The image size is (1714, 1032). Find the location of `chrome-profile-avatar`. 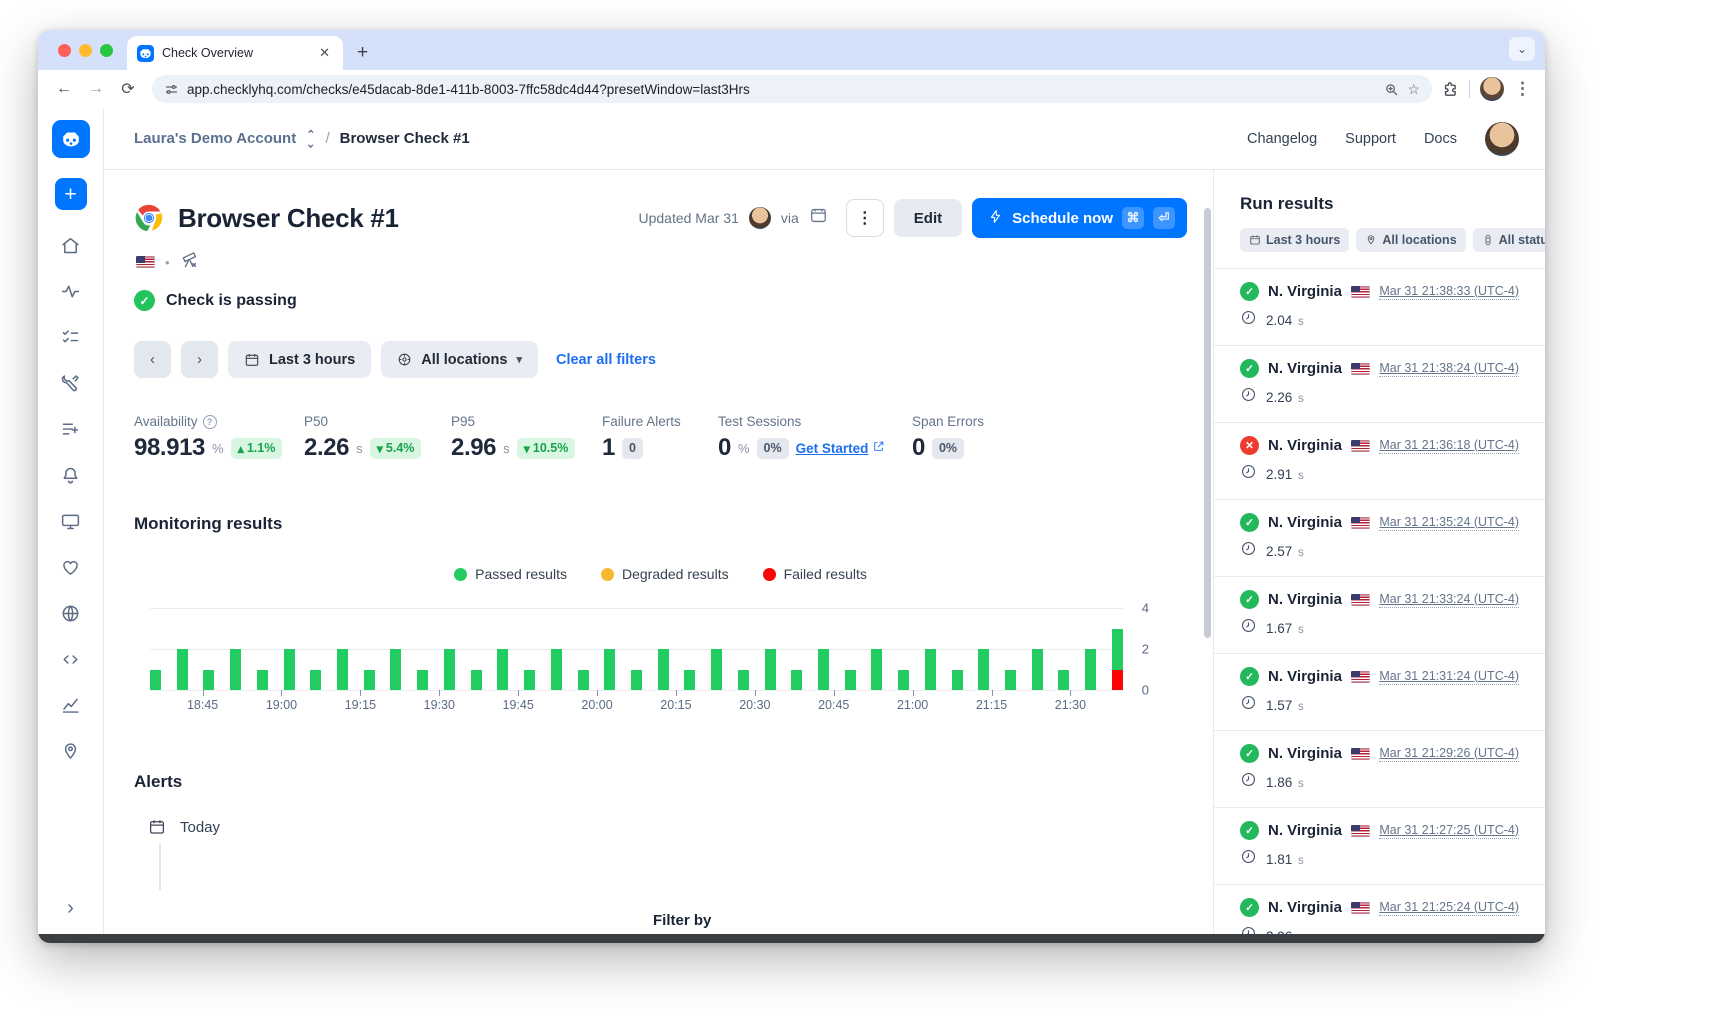

chrome-profile-avatar is located at coordinates (1492, 89).